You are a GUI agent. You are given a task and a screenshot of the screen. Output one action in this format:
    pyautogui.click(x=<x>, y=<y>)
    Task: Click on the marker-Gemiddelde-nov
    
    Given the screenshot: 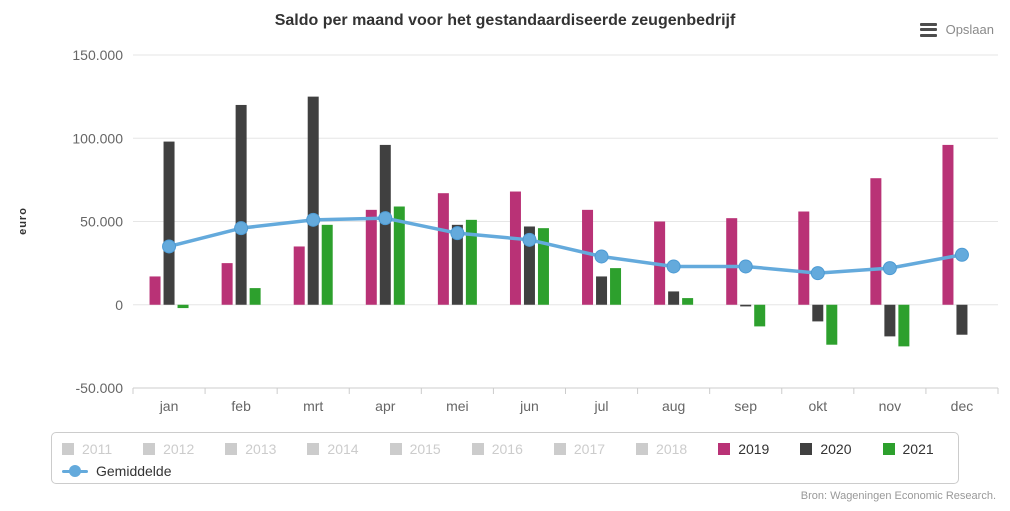 What is the action you would take?
    pyautogui.click(x=889, y=268)
    